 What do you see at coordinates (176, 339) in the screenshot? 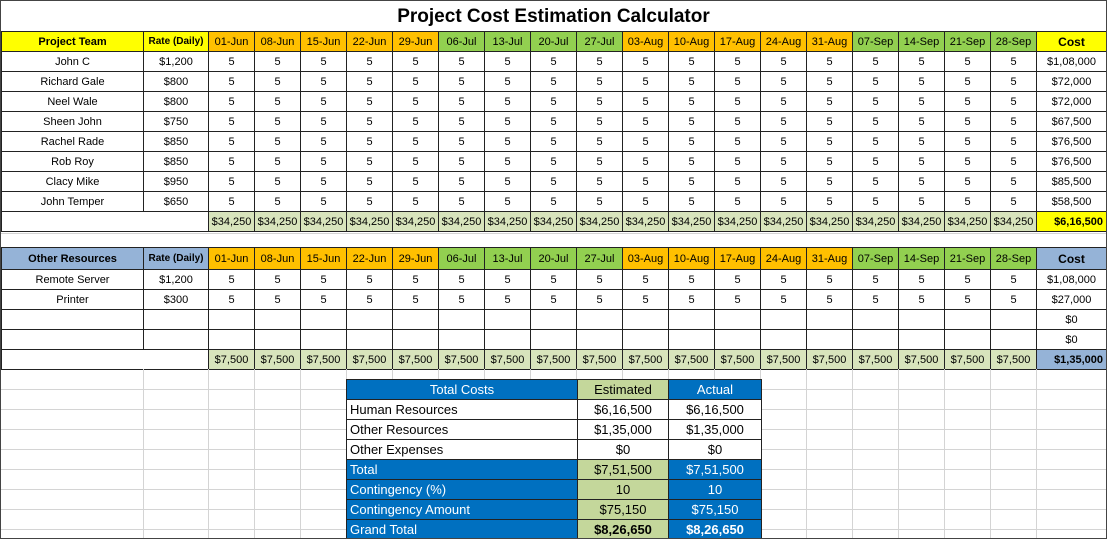
I see `cell-rate` at bounding box center [176, 339].